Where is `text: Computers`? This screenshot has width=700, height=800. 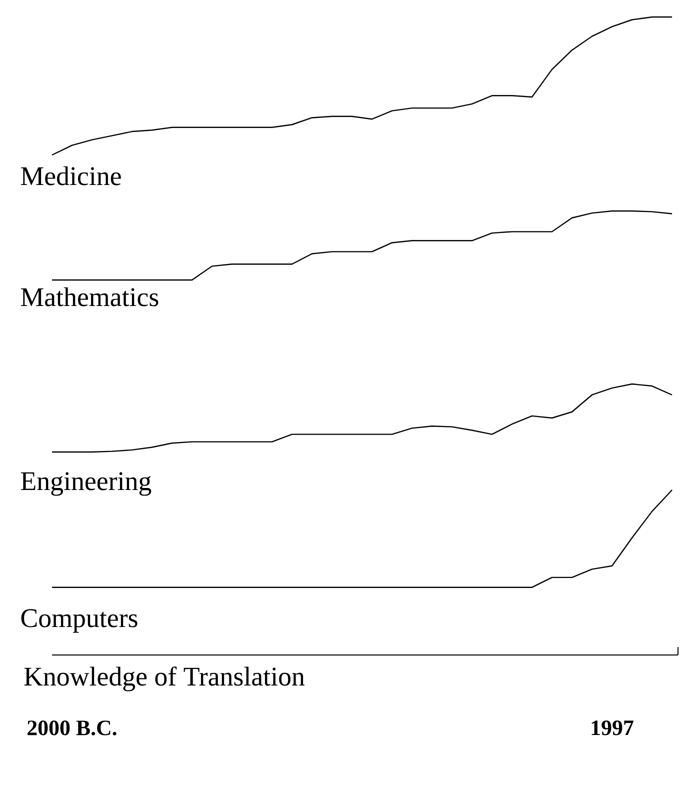 text: Computers is located at coordinates (79, 621).